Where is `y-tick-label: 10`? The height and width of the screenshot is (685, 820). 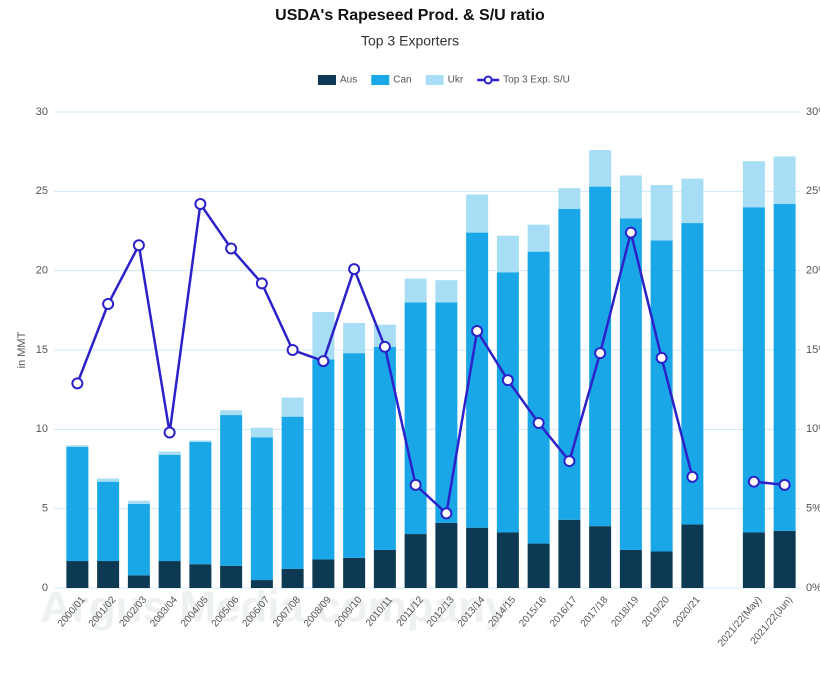 y-tick-label: 10 is located at coordinates (42, 429).